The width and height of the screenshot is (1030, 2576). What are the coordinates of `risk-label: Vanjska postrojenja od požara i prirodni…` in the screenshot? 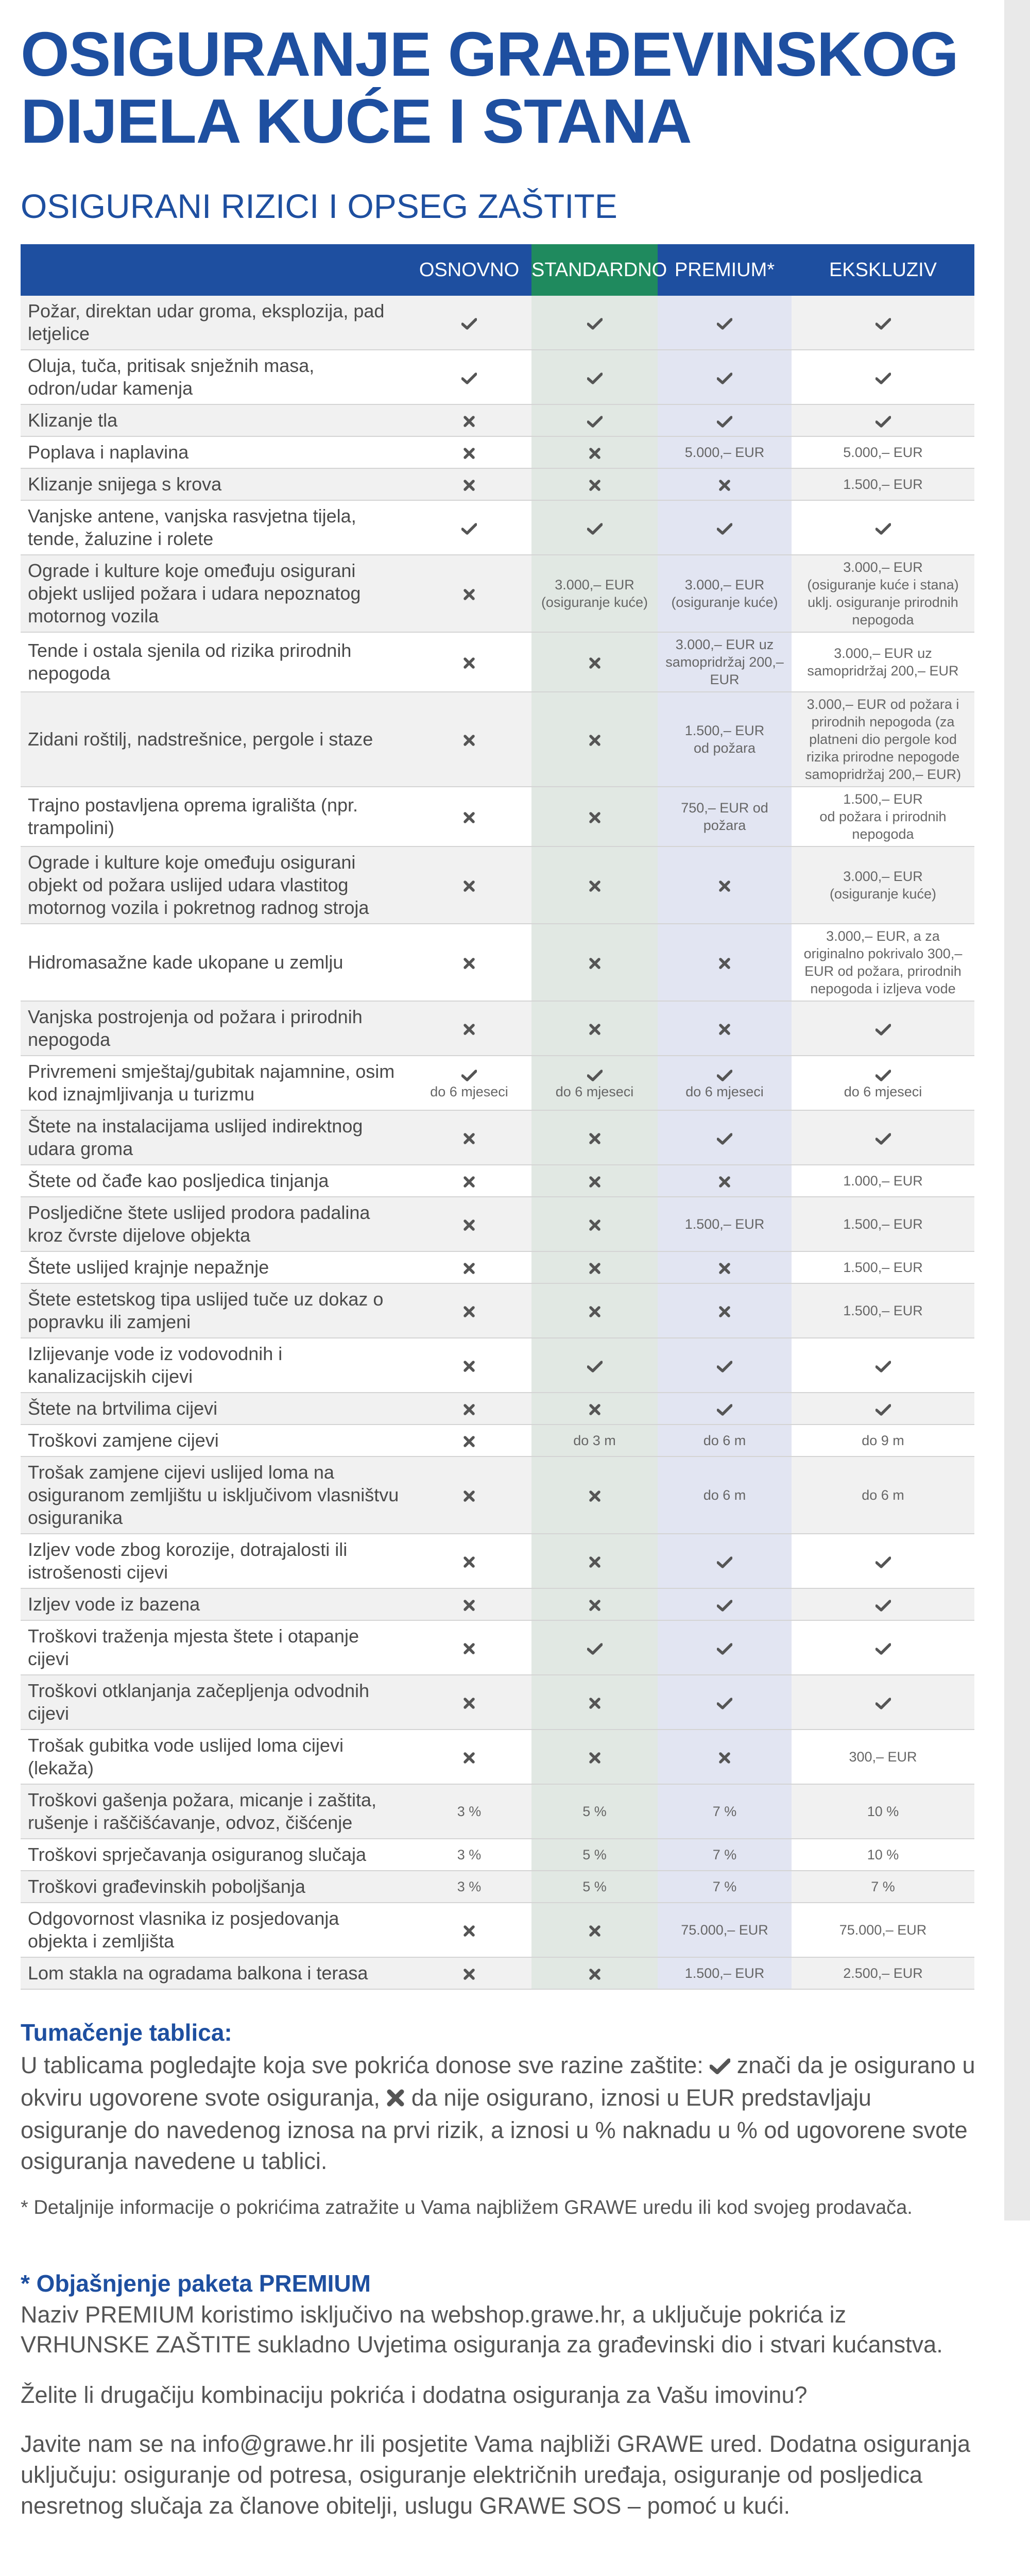 It's located at (214, 1028).